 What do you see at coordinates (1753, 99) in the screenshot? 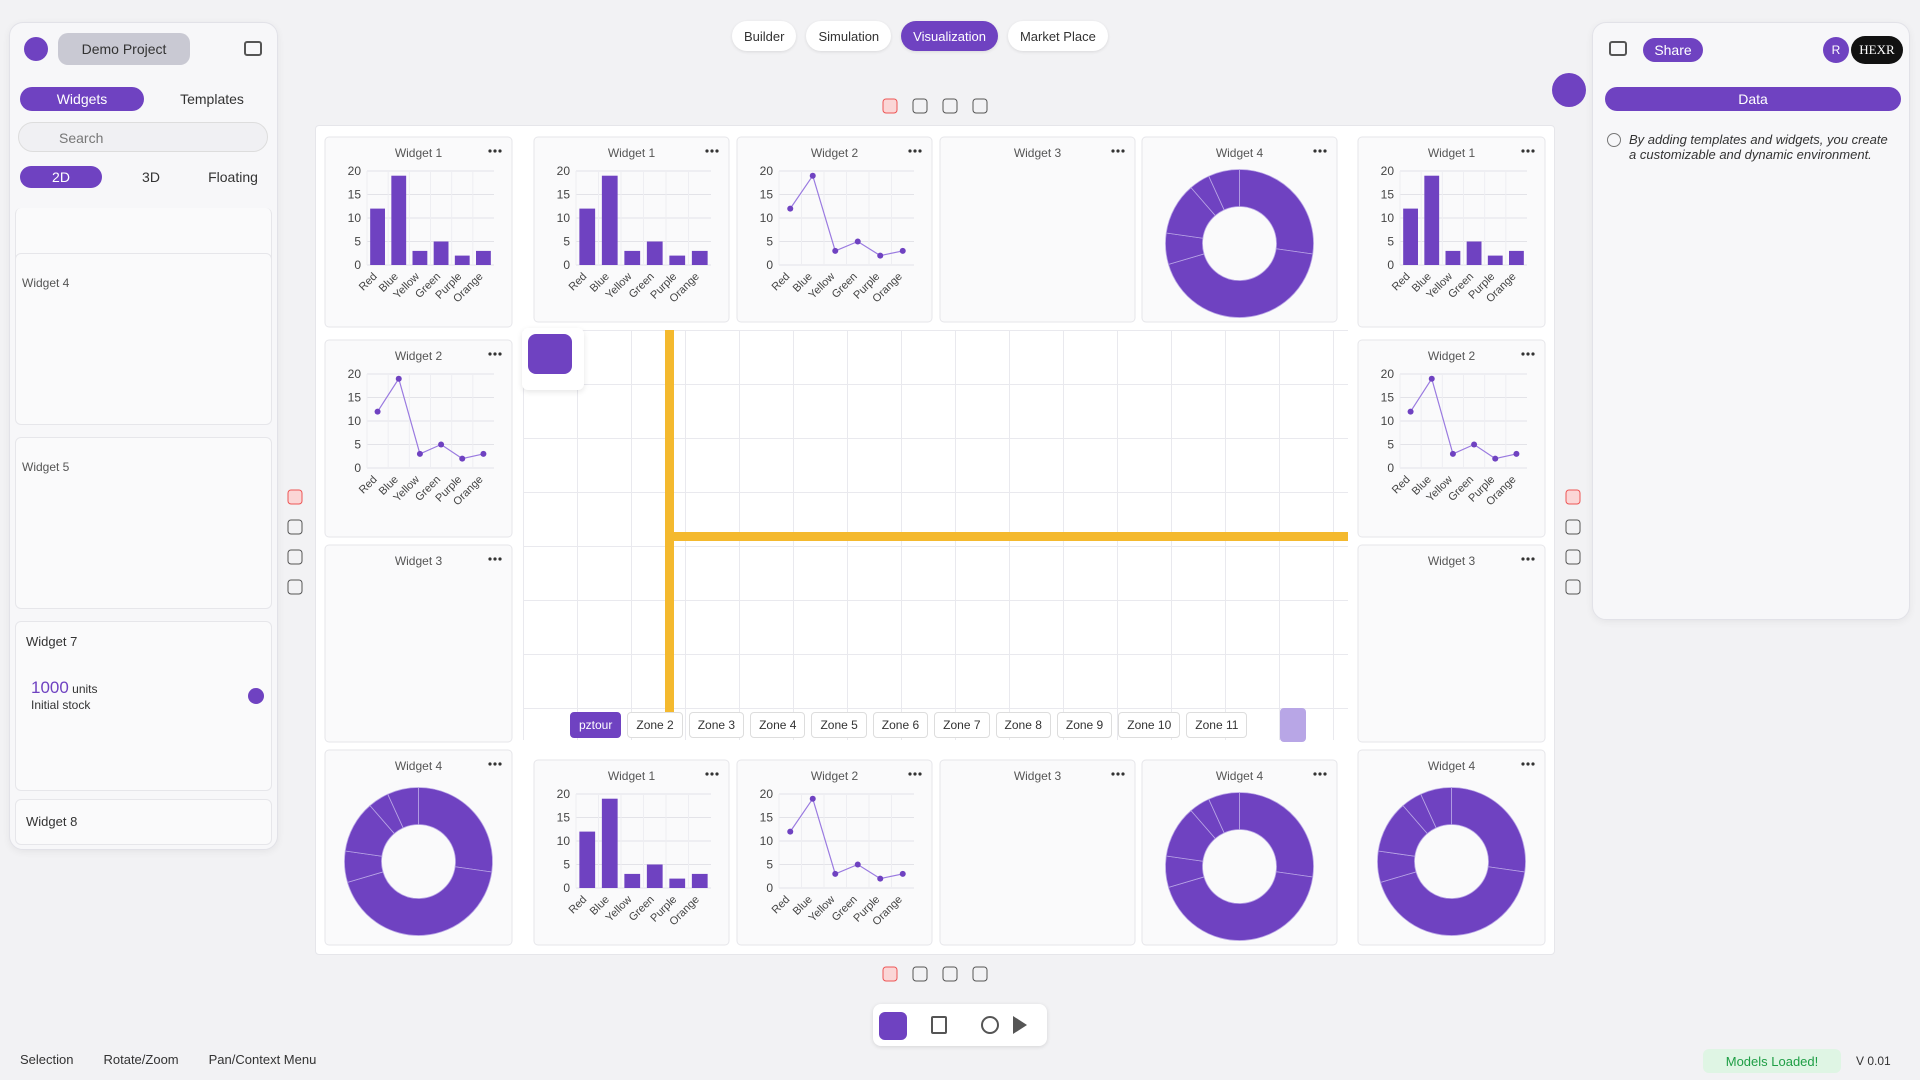
I see `data-button: Data` at bounding box center [1753, 99].